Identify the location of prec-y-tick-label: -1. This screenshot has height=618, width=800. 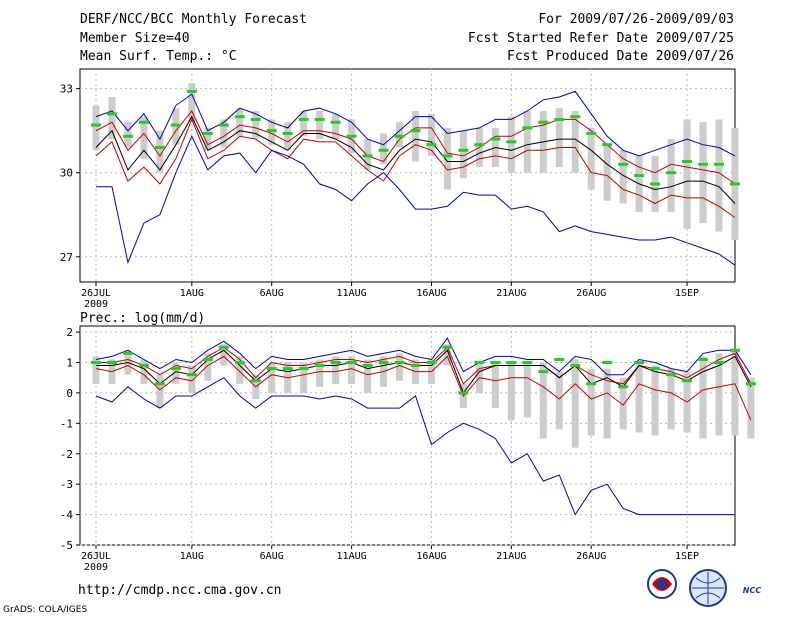
(66, 423).